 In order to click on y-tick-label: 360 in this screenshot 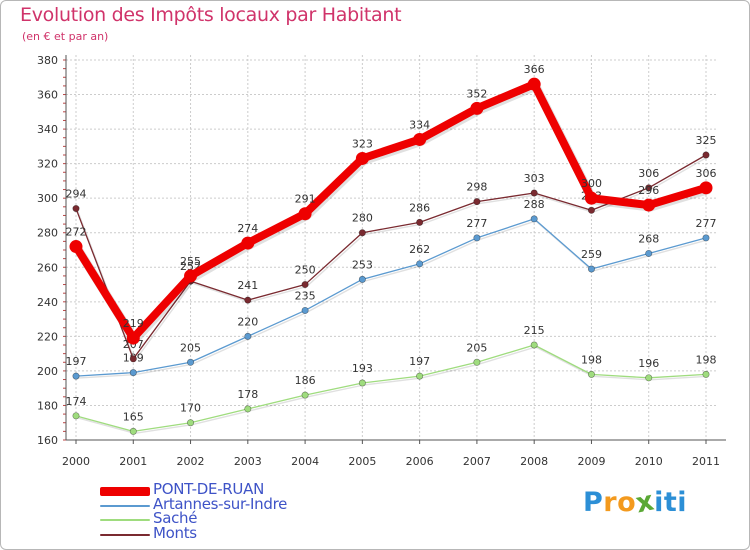, I will do `click(47, 95)`.